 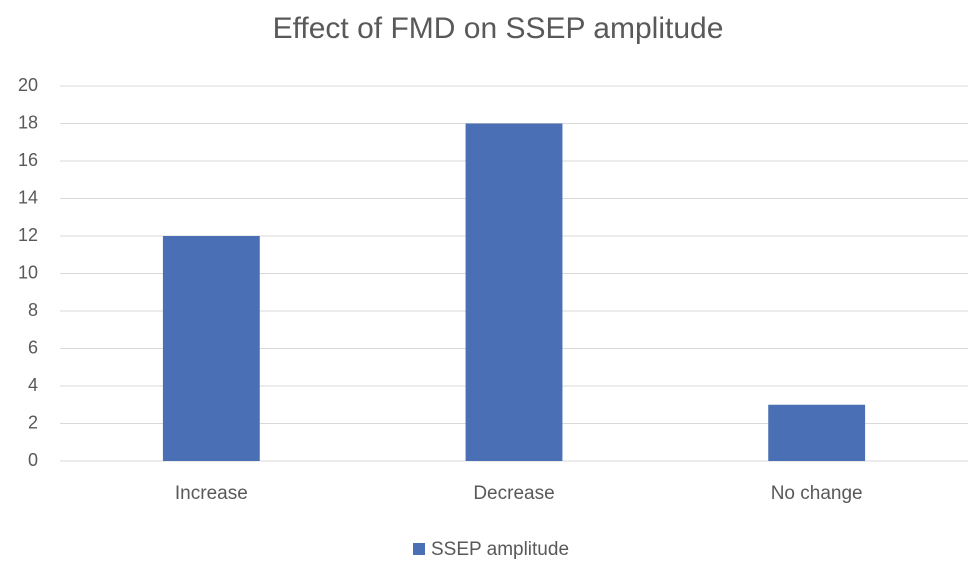 I want to click on y-tick-label: 12, so click(x=28, y=235).